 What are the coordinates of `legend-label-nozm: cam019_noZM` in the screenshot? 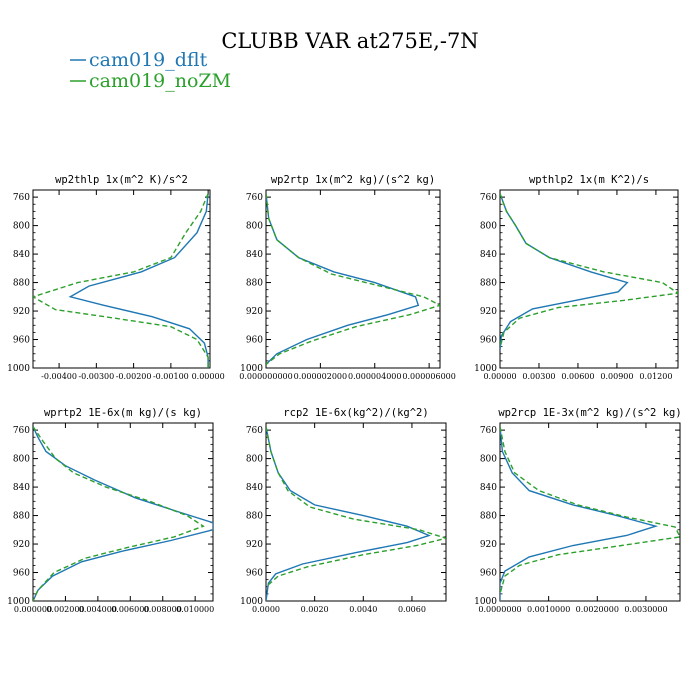 It's located at (160, 81).